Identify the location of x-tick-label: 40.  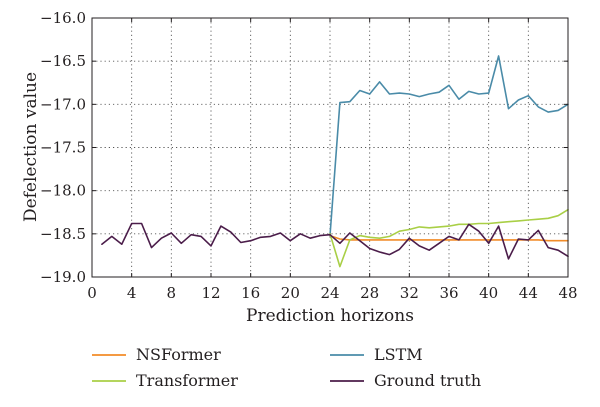
(488, 293).